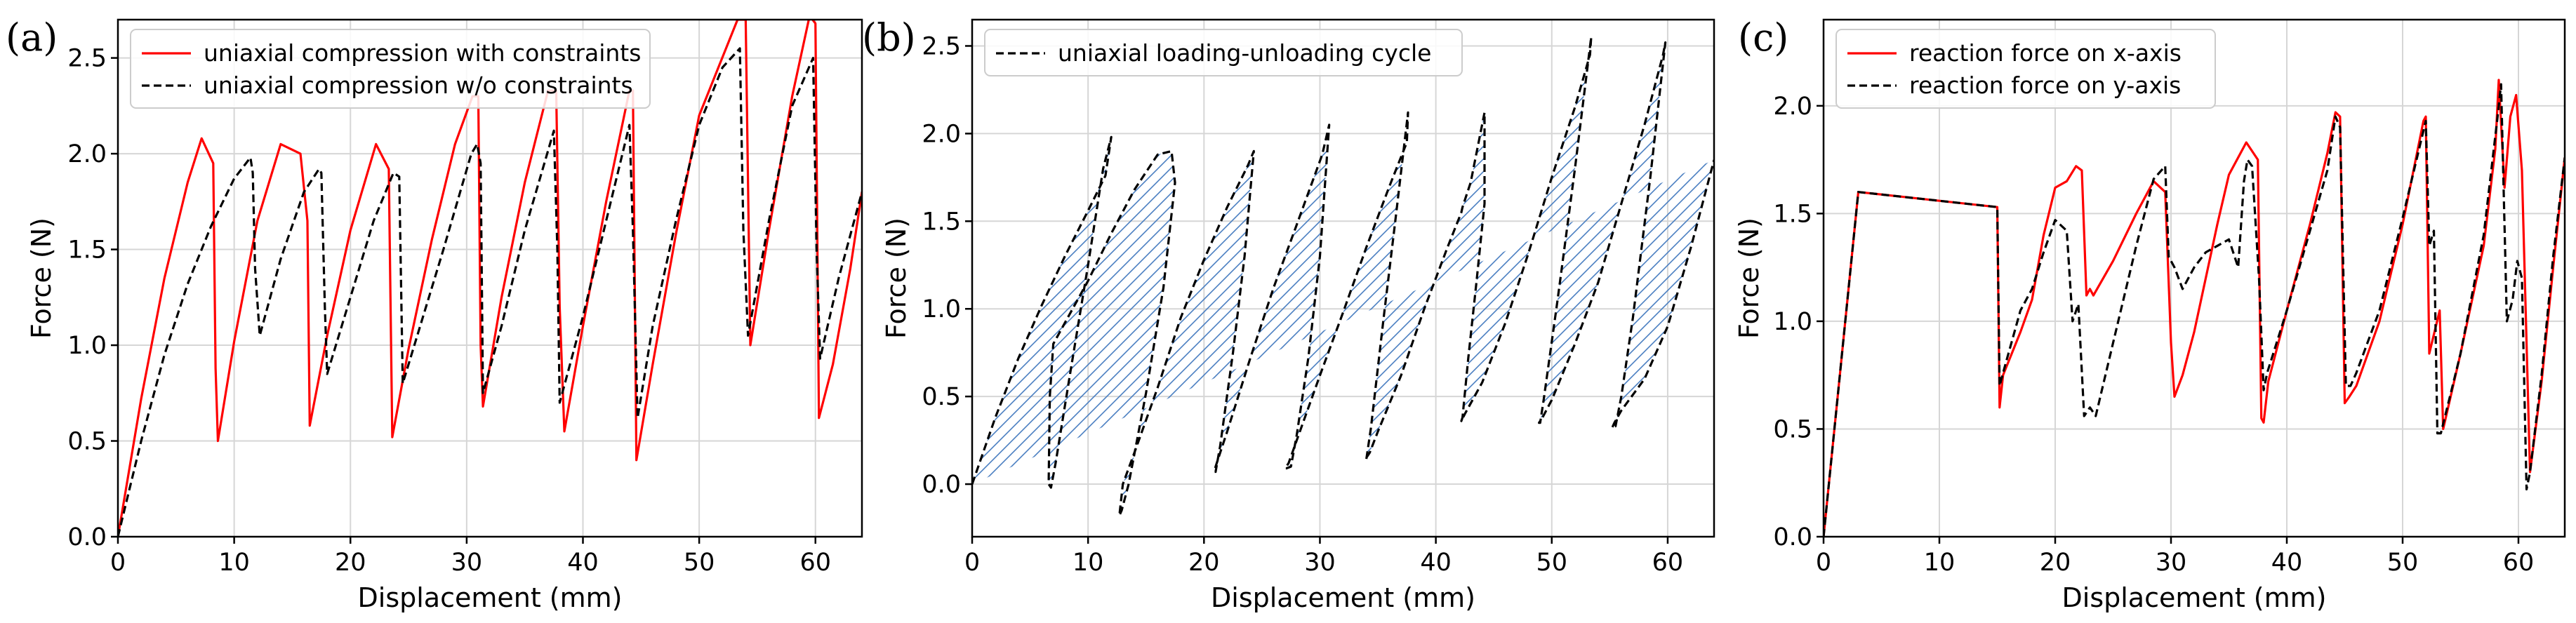 Image resolution: width=2576 pixels, height=623 pixels. I want to click on legend-label-2: reaction force on y-axis, so click(2045, 85).